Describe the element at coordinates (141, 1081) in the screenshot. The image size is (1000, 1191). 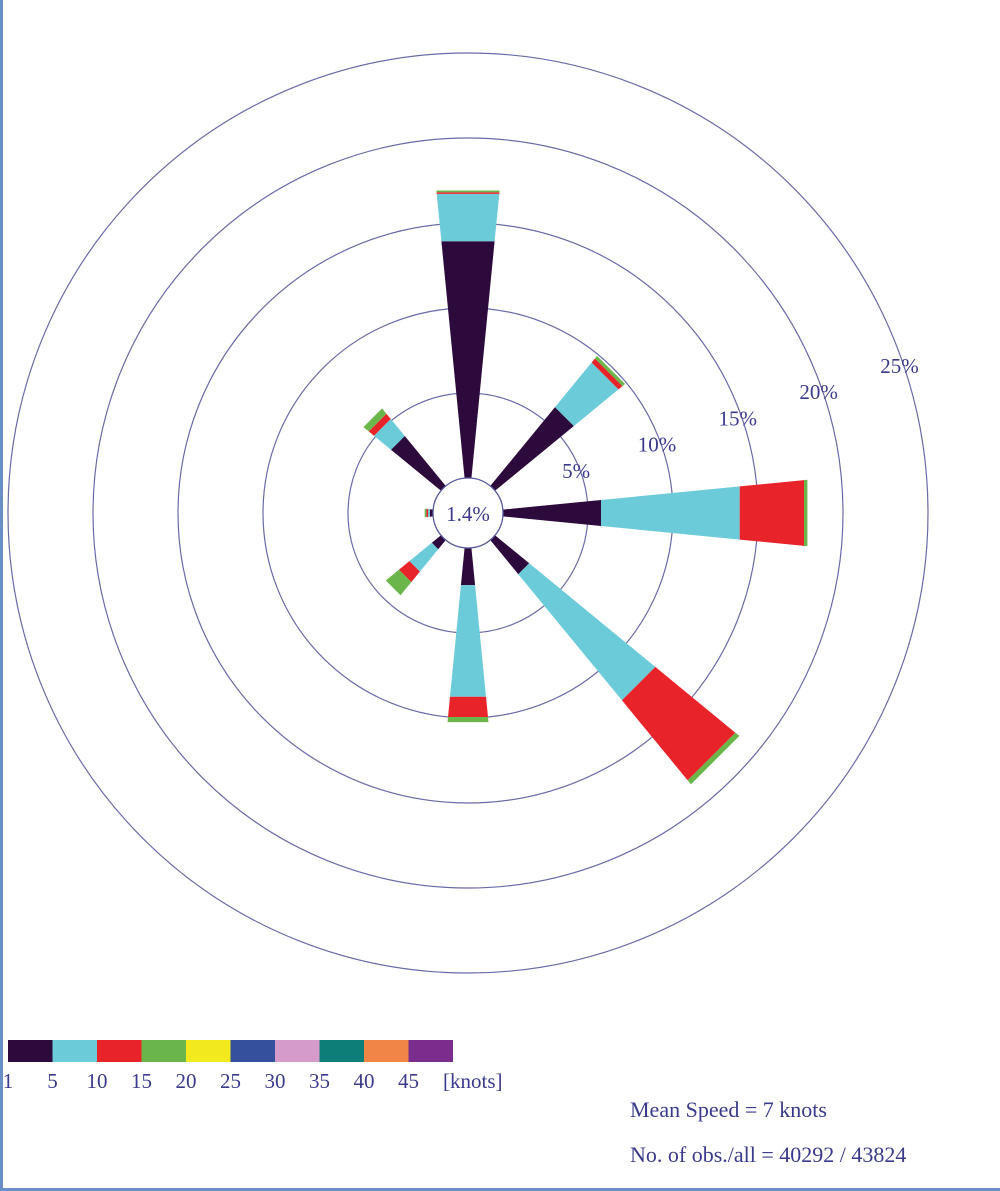
I see `legend-tick-15: 15` at that location.